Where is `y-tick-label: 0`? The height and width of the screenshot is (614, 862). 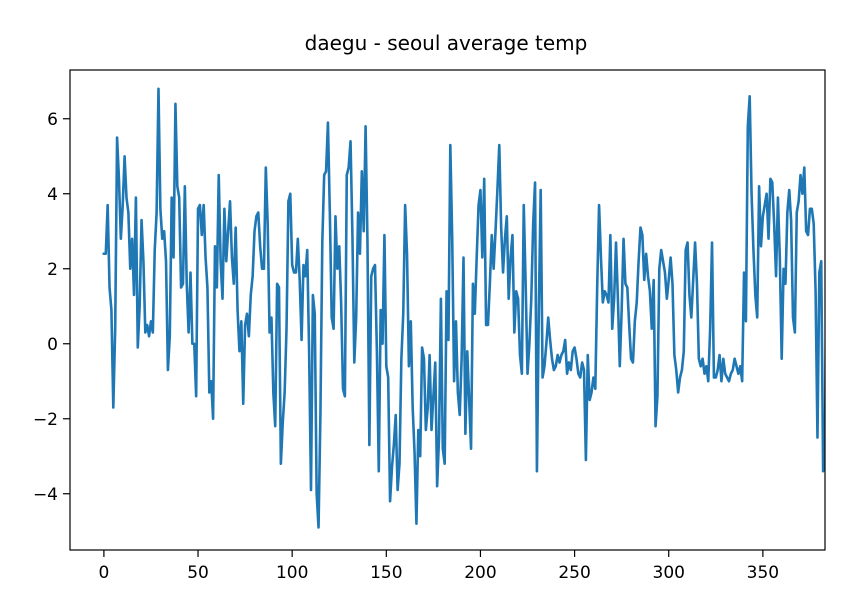
y-tick-label: 0 is located at coordinates (52, 345).